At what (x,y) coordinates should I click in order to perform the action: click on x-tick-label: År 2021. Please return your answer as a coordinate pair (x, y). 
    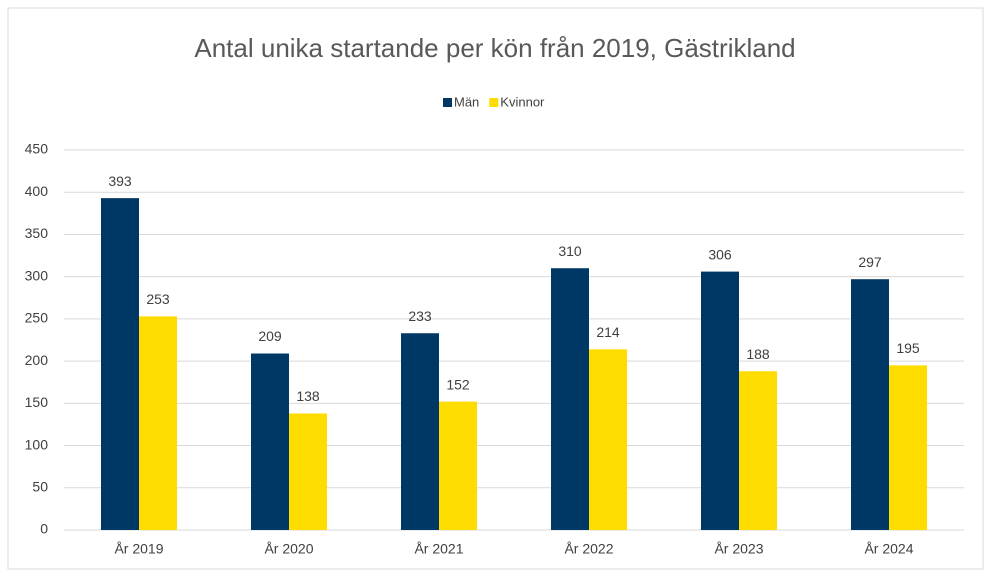
    Looking at the image, I should click on (438, 549).